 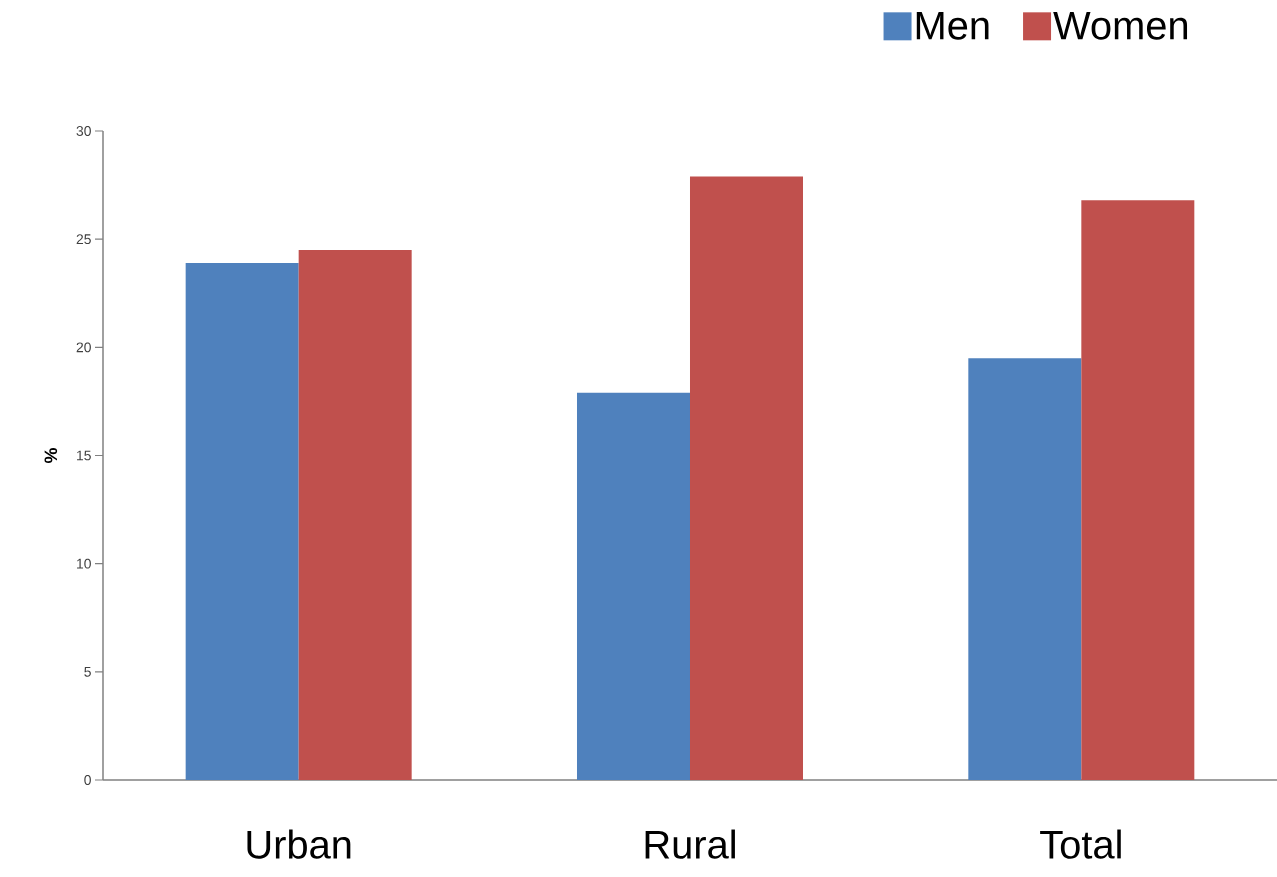 What do you see at coordinates (1080, 844) in the screenshot?
I see `x-tick-label: Total` at bounding box center [1080, 844].